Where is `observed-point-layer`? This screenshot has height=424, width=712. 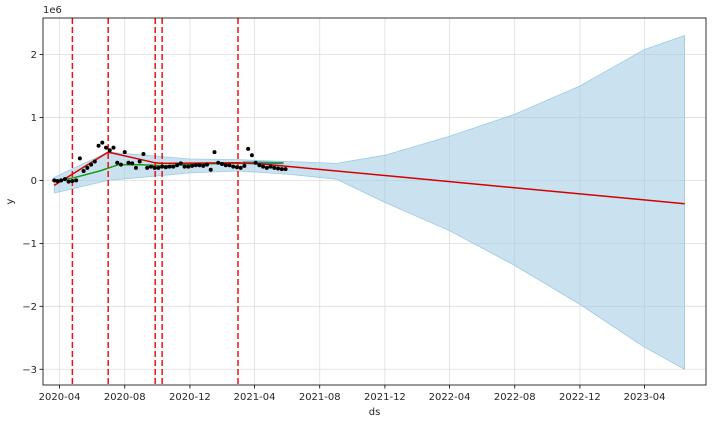 observed-point-layer is located at coordinates (170, 162).